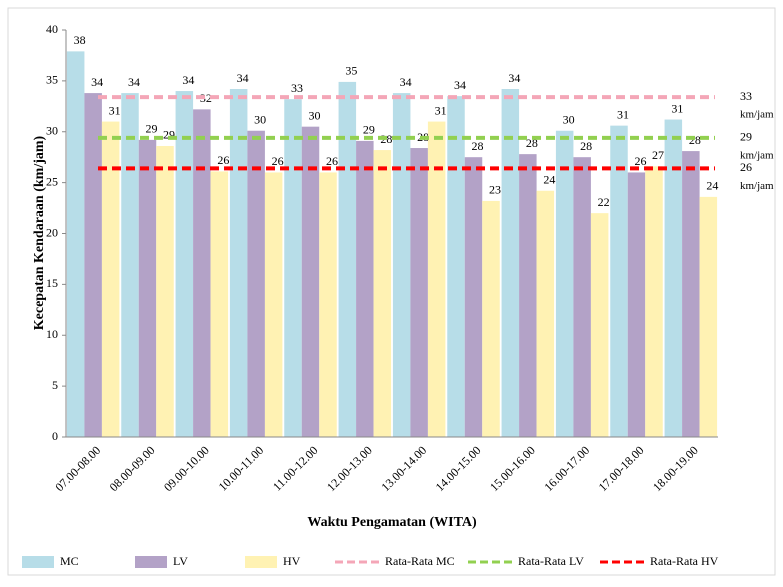 Image resolution: width=783 pixels, height=587 pixels. Describe the element at coordinates (420, 561) in the screenshot. I see `legend-label: Rata-Rata MC` at that location.